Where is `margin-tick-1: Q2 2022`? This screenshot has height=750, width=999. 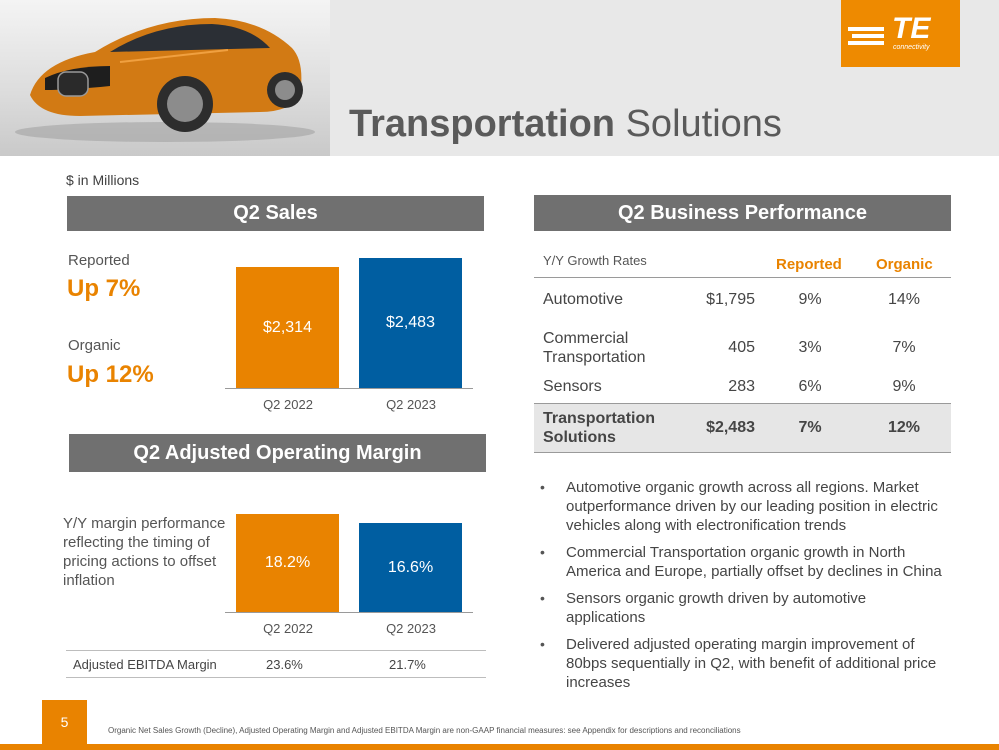 margin-tick-1: Q2 2022 is located at coordinates (288, 628).